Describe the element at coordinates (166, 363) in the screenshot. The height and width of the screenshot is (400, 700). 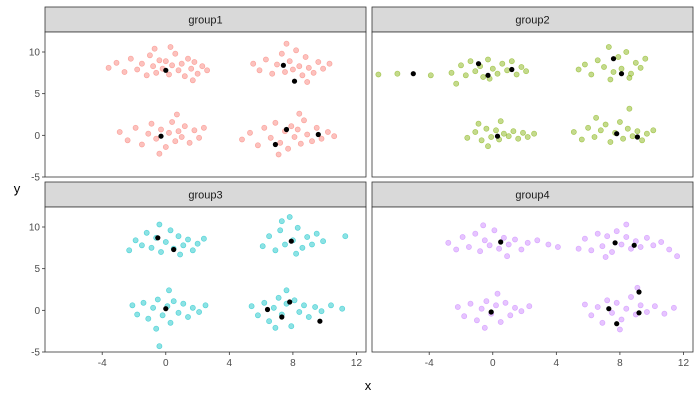
I see `x-tick-label: 0` at that location.